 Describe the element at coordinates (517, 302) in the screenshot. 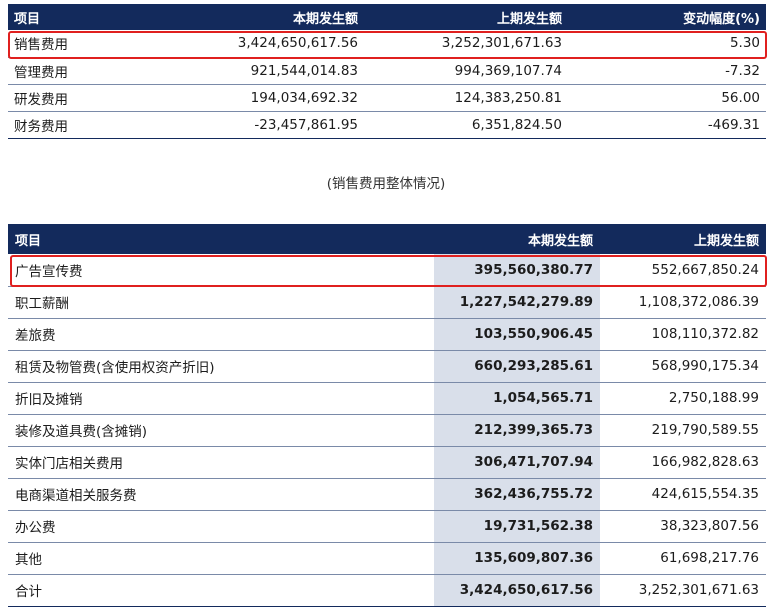

I see `current-value: 1,227,542,279.89` at that location.